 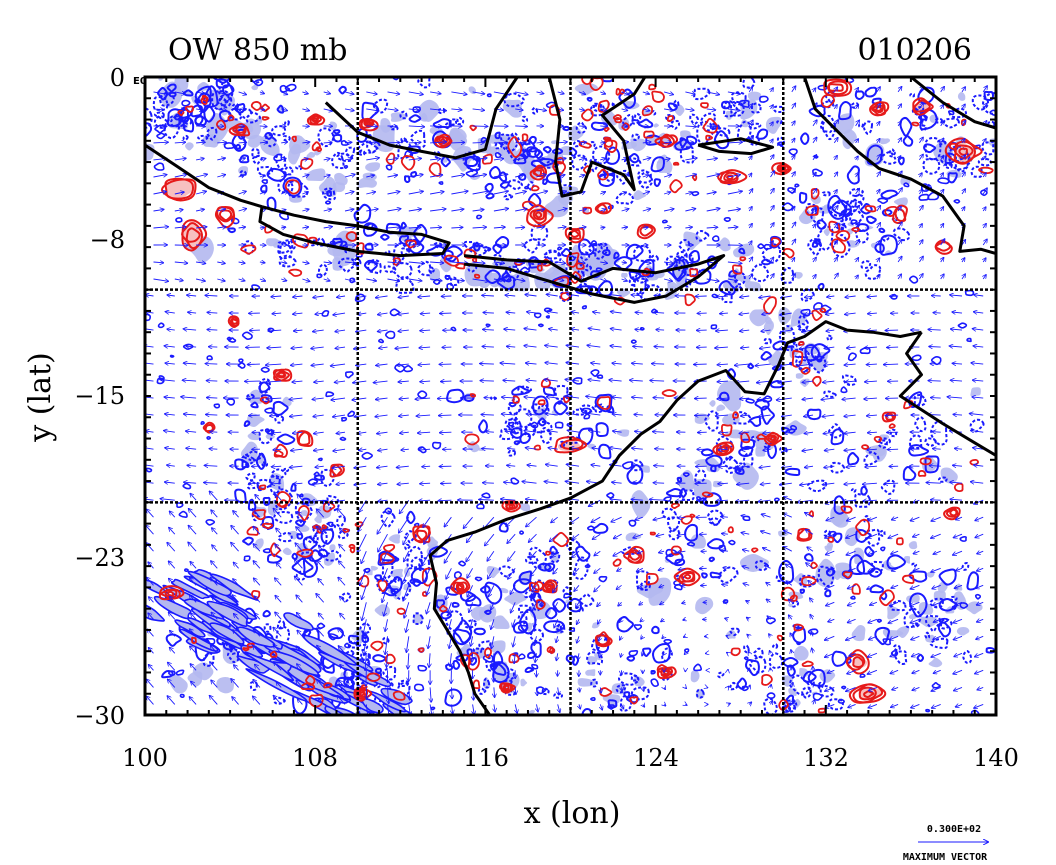 What do you see at coordinates (140, 81) in the screenshot?
I see `corner-label: E0` at bounding box center [140, 81].